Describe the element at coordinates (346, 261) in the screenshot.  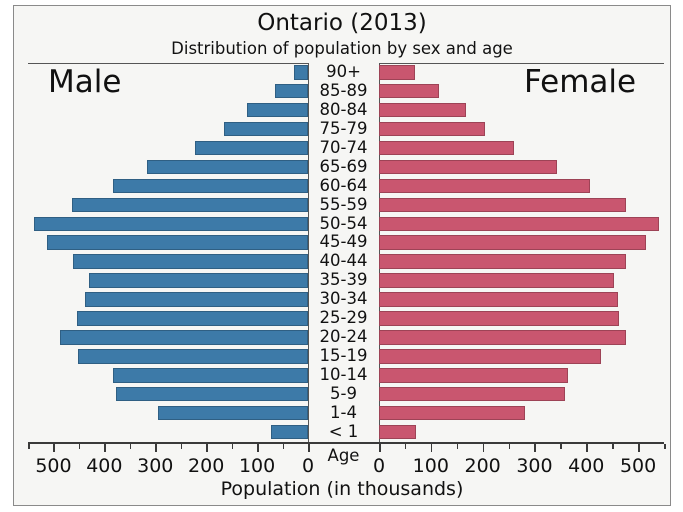
I see `pyramid-row: 40-44` at that location.